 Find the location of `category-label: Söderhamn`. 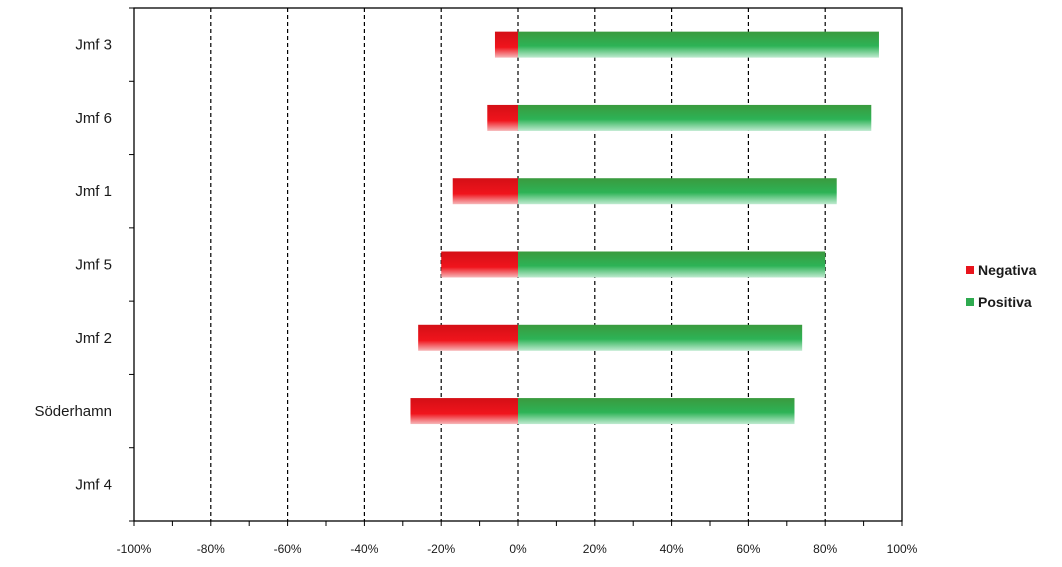

category-label: Söderhamn is located at coordinates (73, 411).